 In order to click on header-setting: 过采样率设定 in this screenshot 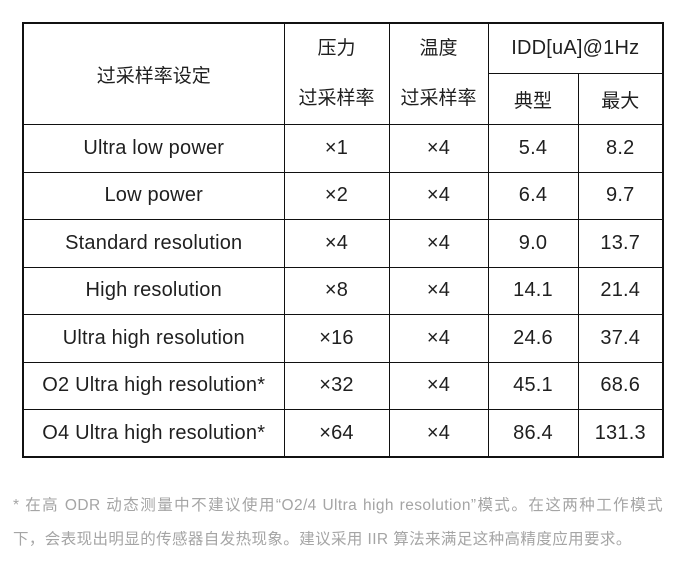, I will do `click(153, 73)`.